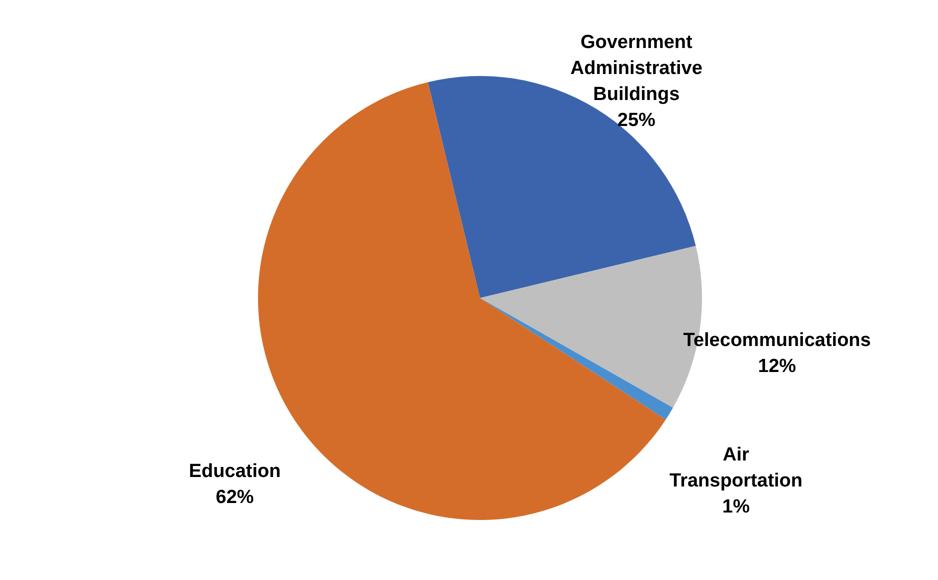  What do you see at coordinates (636, 68) in the screenshot?
I see `slice-label: Government Administrative Buildings` at bounding box center [636, 68].